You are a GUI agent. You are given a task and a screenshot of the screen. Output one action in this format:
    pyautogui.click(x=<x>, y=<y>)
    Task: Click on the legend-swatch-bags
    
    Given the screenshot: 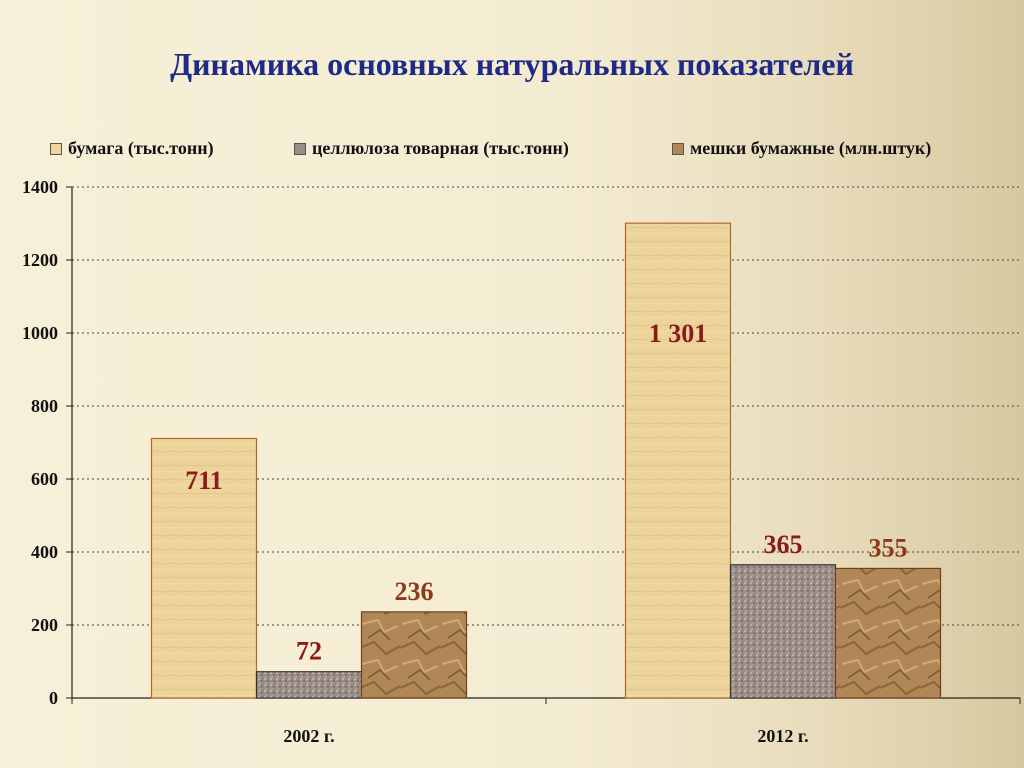 What is the action you would take?
    pyautogui.click(x=678, y=148)
    